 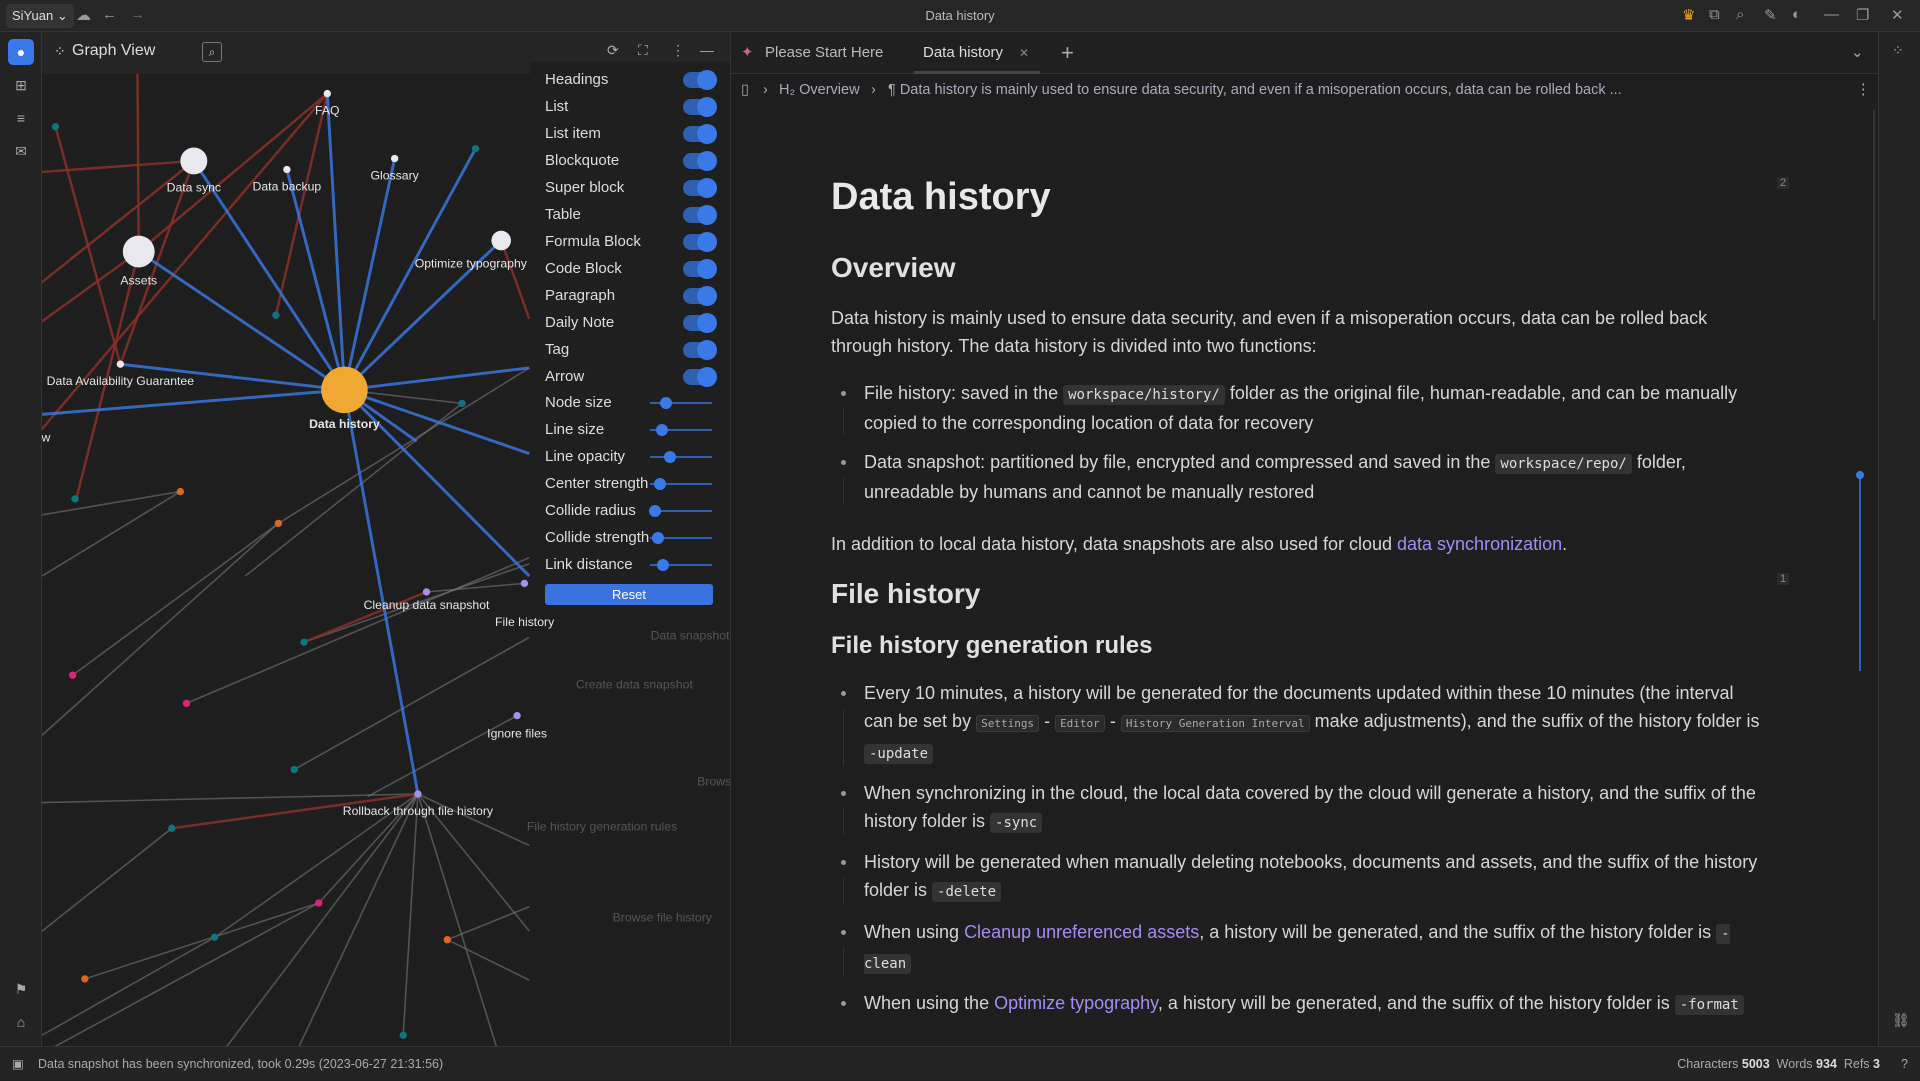 I want to click on fullscreen-icon: ⛶, so click(x=643, y=50).